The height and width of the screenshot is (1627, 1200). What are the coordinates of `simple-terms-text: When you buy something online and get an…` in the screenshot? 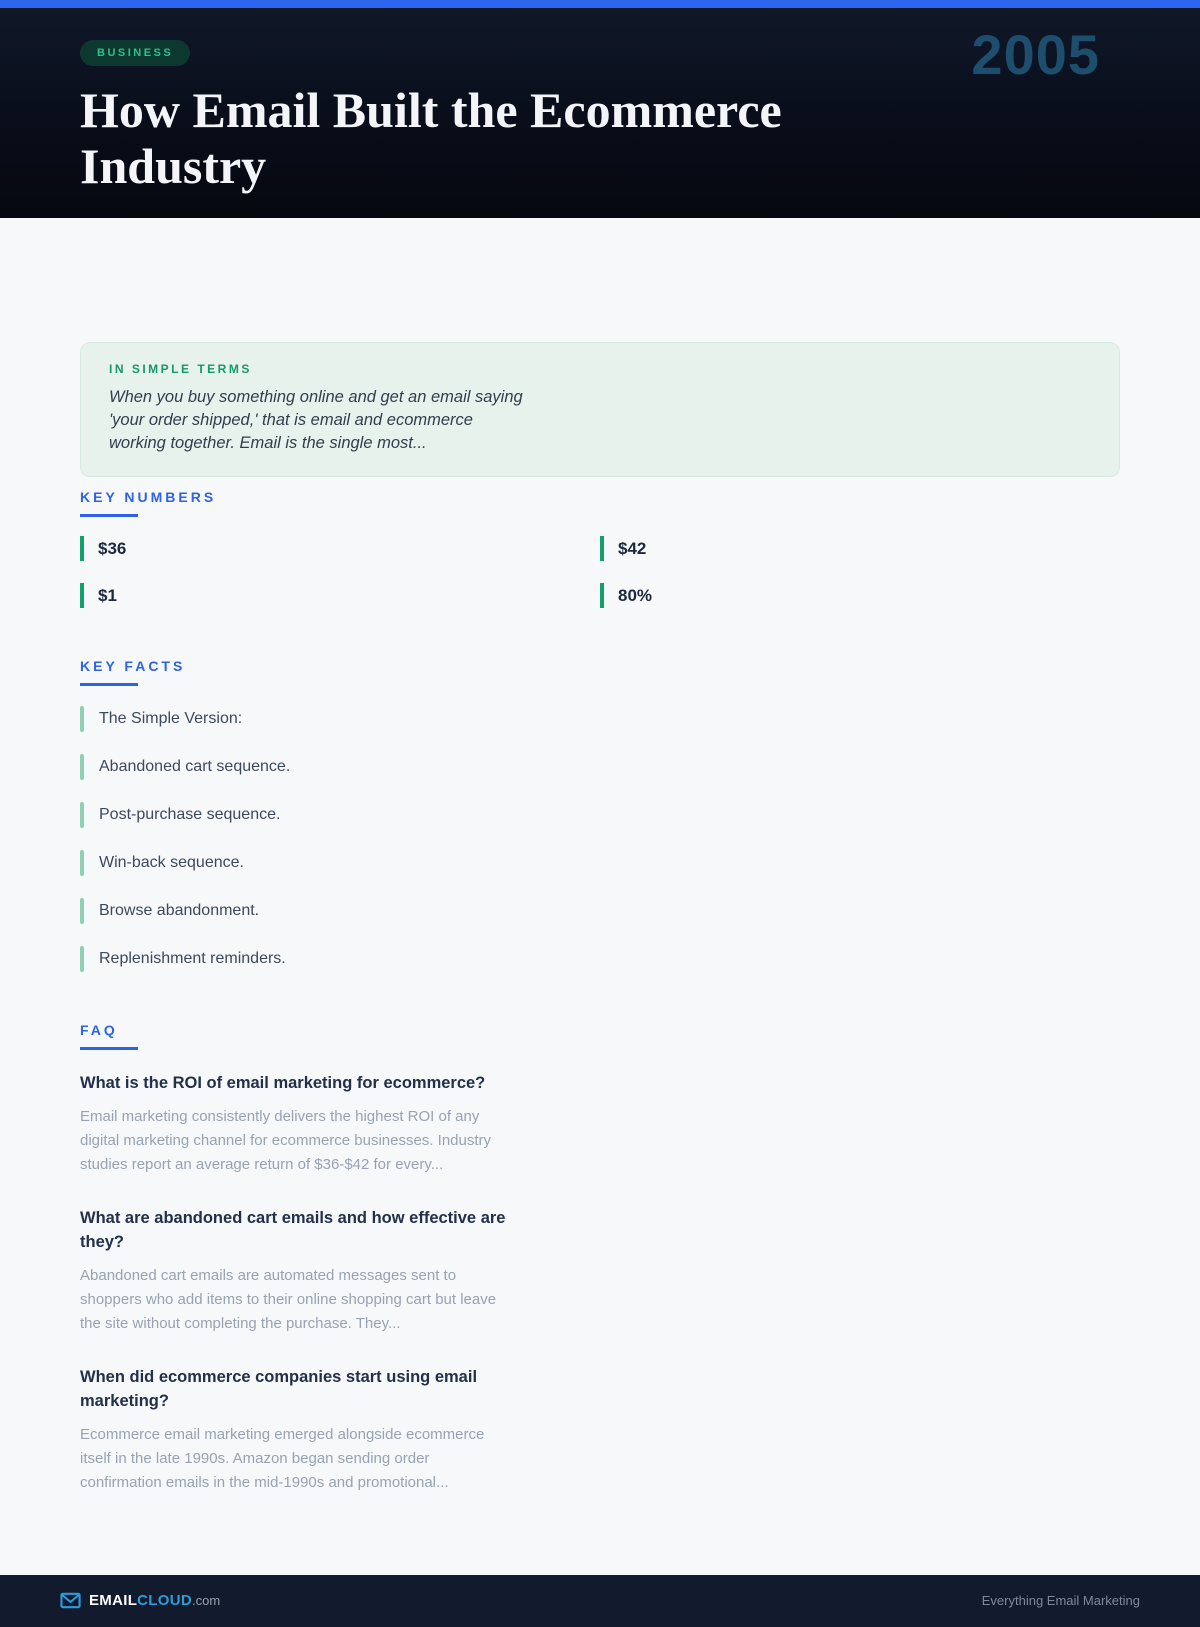 It's located at (316, 420).